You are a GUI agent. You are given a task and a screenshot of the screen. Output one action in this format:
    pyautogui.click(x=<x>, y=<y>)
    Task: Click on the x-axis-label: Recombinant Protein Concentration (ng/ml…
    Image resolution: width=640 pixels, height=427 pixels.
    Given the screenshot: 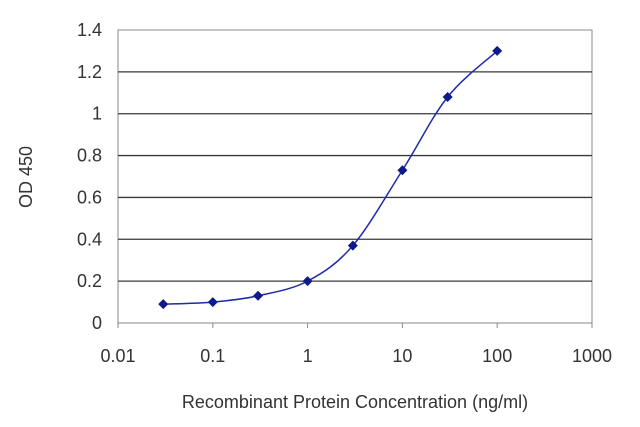 What is the action you would take?
    pyautogui.click(x=355, y=402)
    